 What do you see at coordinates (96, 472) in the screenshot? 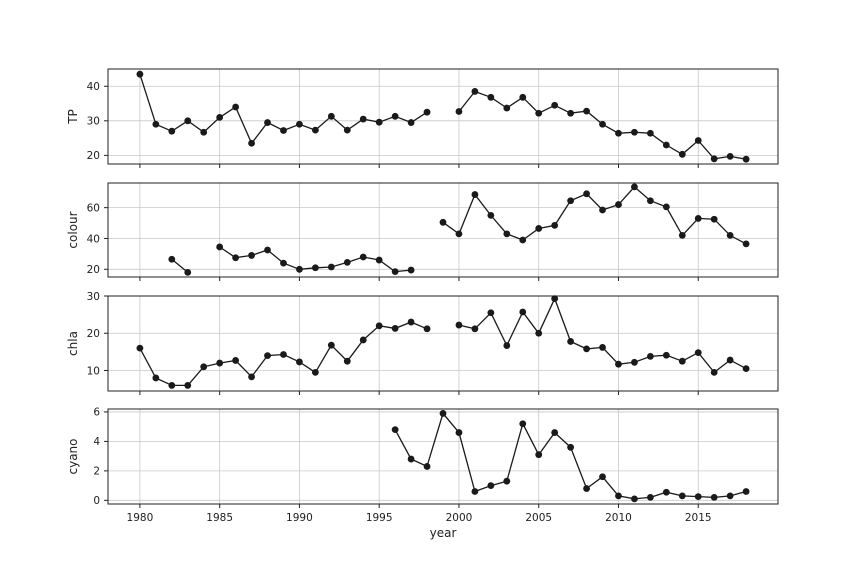
I see `y-tick-label: 2` at bounding box center [96, 472].